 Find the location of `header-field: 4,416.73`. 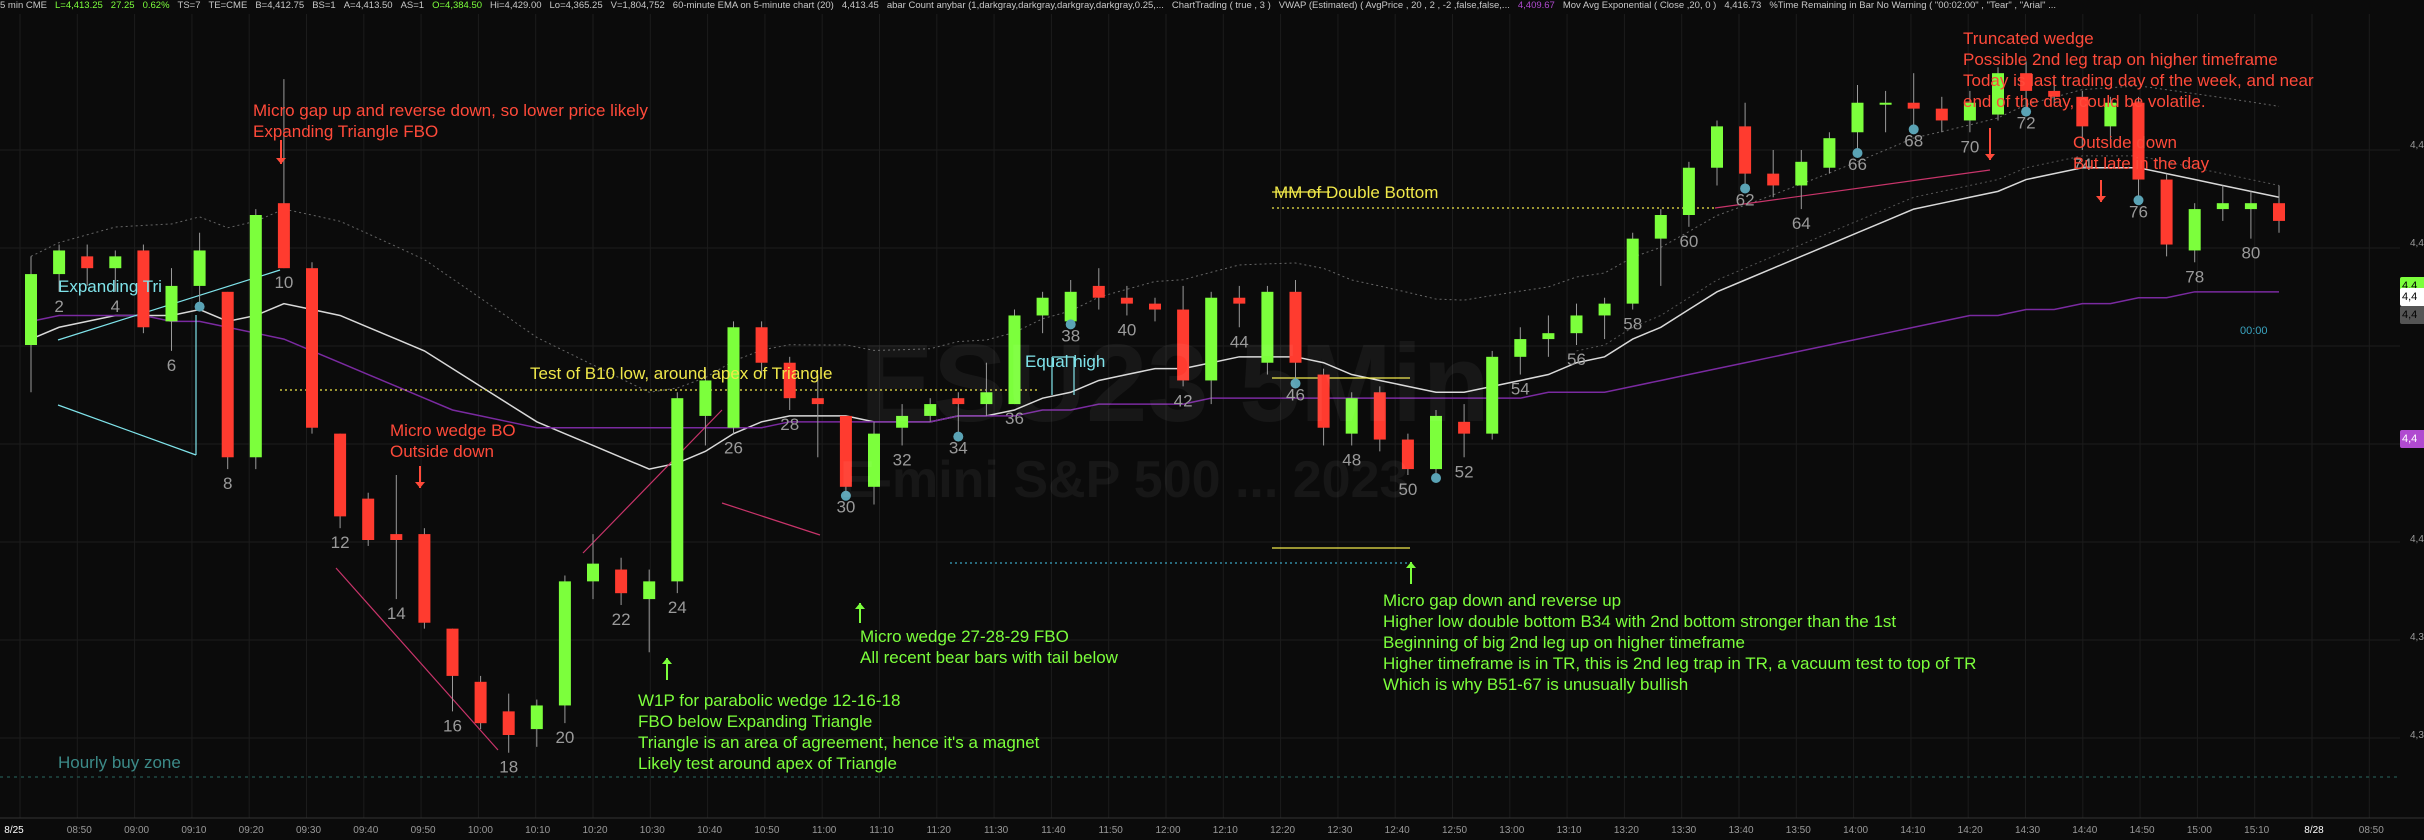

header-field: 4,416.73 is located at coordinates (1743, 5).